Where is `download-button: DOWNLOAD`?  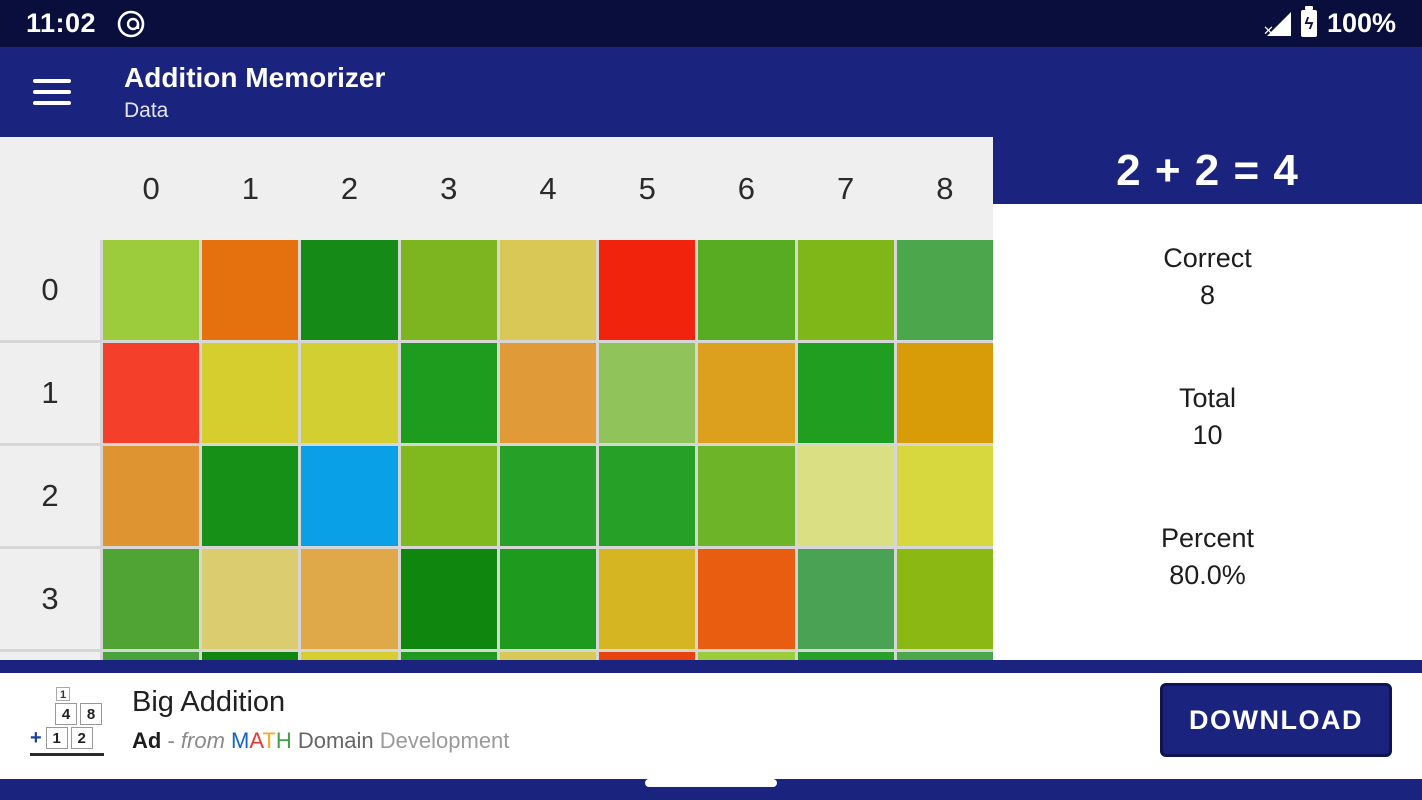
download-button: DOWNLOAD is located at coordinates (1276, 720).